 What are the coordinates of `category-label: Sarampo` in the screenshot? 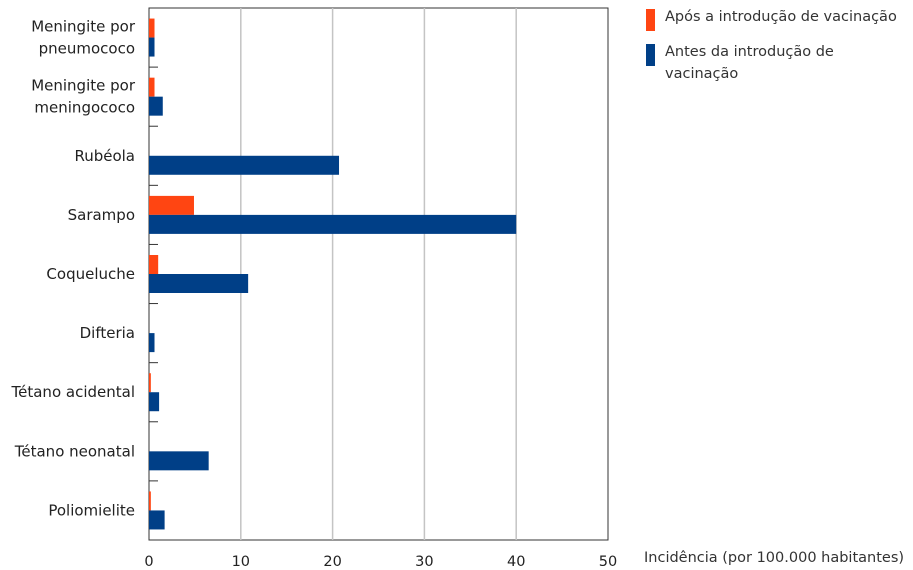 It's located at (101, 215).